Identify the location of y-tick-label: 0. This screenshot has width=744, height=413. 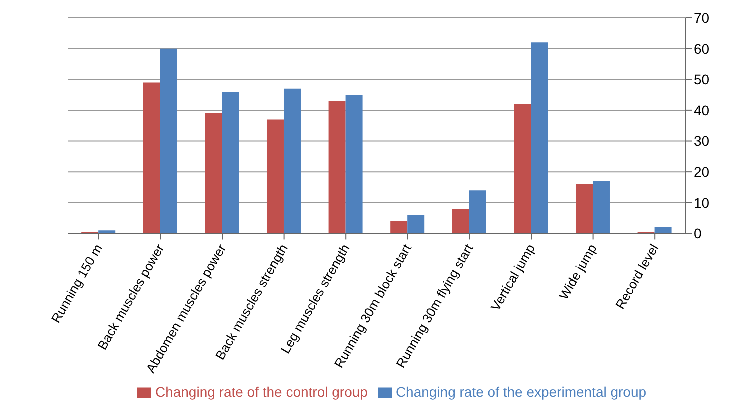
(698, 234).